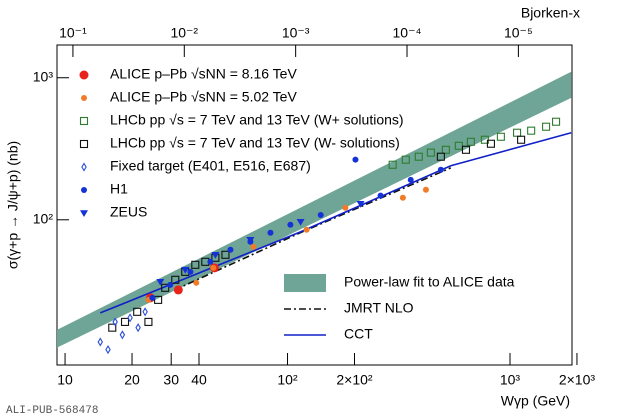 The width and height of the screenshot is (620, 420). I want to click on x2-tick-label: 10⁻³, so click(296, 33).